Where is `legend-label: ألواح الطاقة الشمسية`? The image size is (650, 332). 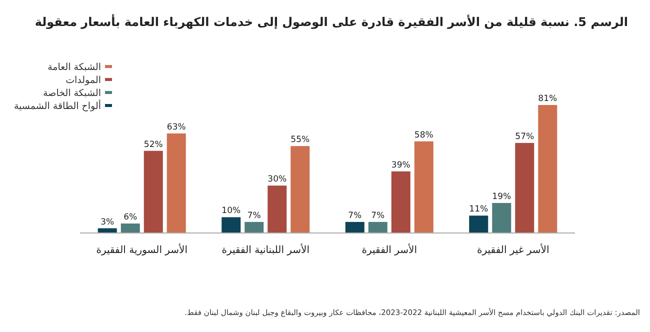 legend-label: ألواح الطاقة الشمسية is located at coordinates (58, 105).